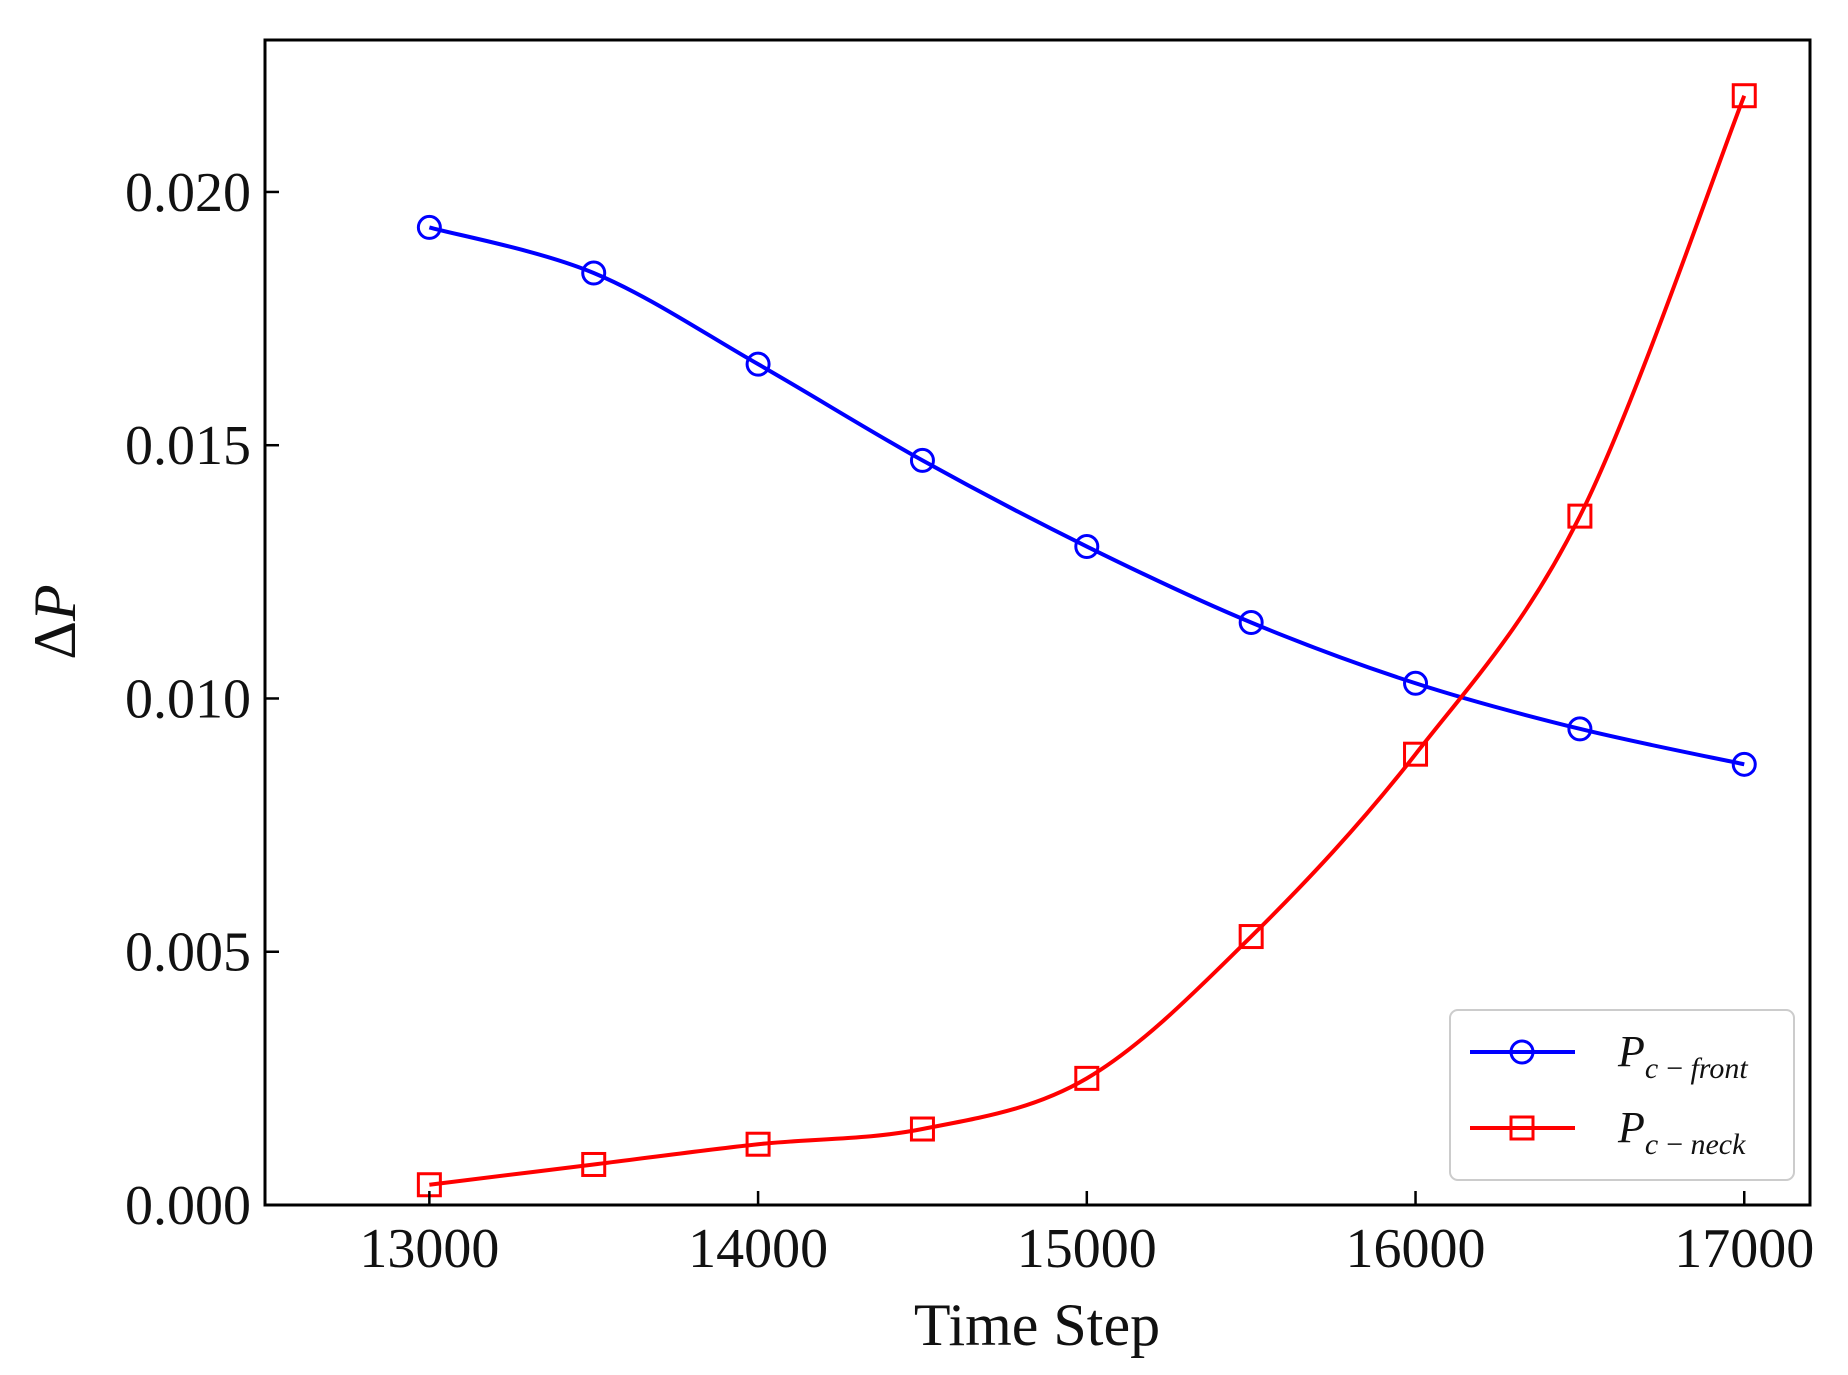 This screenshot has height=1375, width=1848. What do you see at coordinates (188, 953) in the screenshot?
I see `y-tick-label: 0.005` at bounding box center [188, 953].